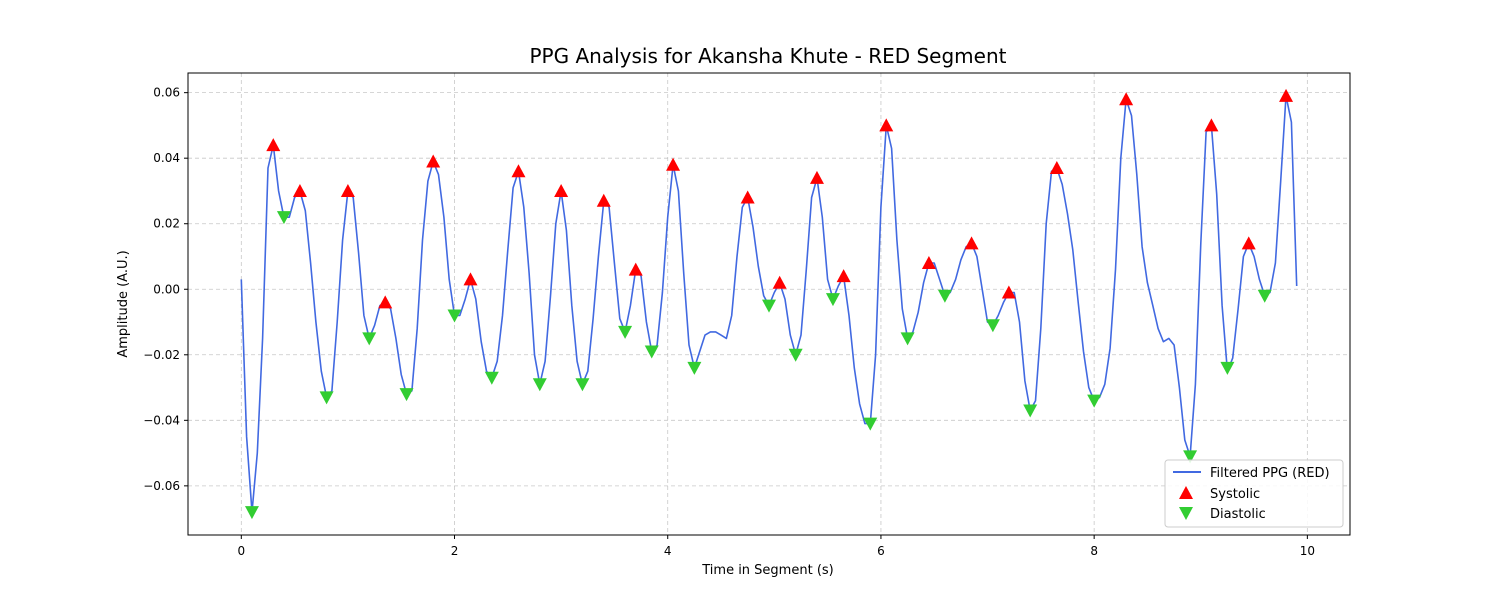  I want to click on legend-label-systolic: Systolic, so click(1235, 494).